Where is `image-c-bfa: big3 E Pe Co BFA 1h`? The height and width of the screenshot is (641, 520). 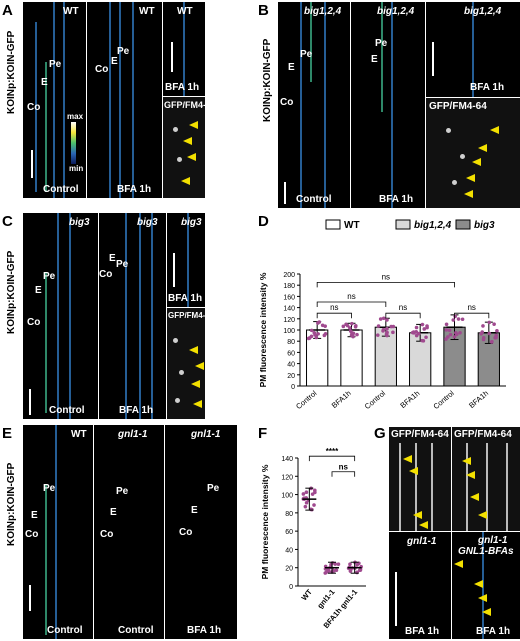 image-c-bfa: big3 E Pe Co BFA 1h is located at coordinates (132, 316).